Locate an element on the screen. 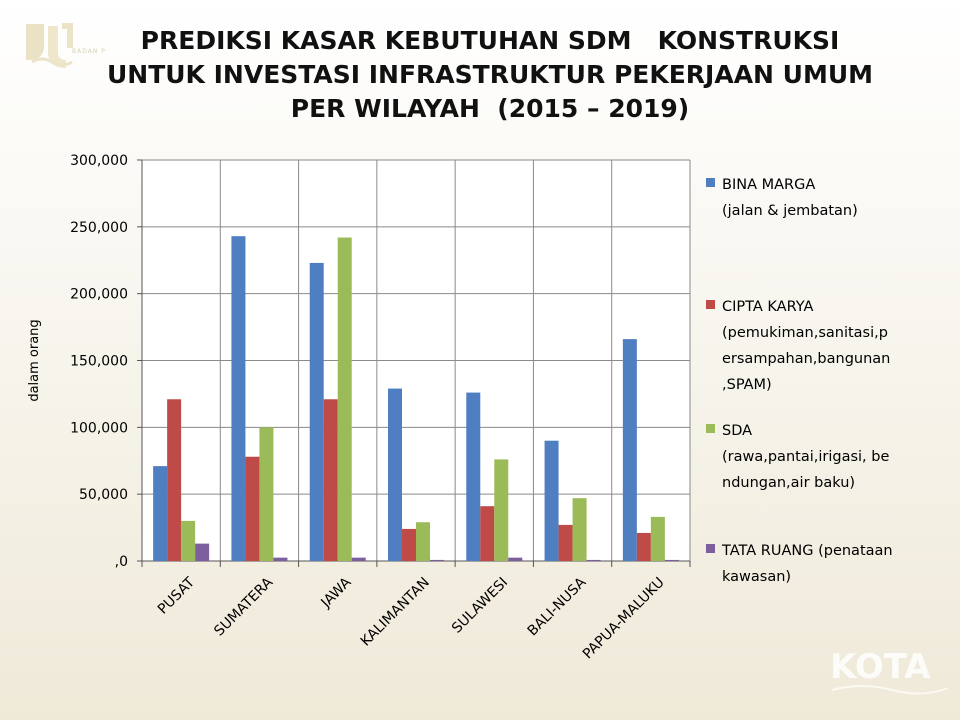 The height and width of the screenshot is (720, 960). y-tick-label: 100,000 is located at coordinates (99, 428).